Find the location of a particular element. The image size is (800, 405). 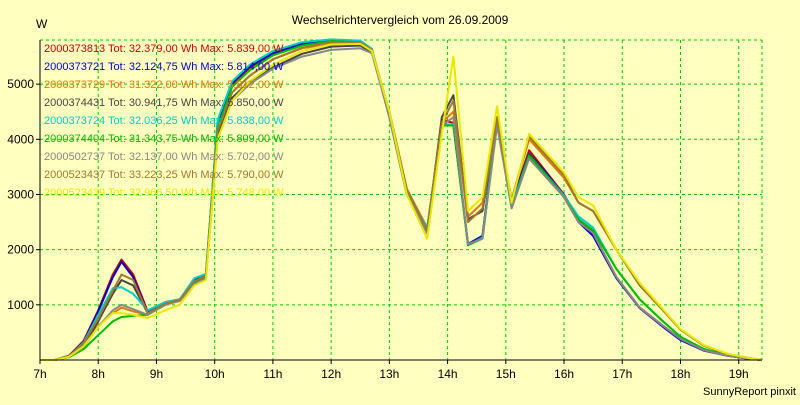

x-tick-label: 16h is located at coordinates (564, 374).